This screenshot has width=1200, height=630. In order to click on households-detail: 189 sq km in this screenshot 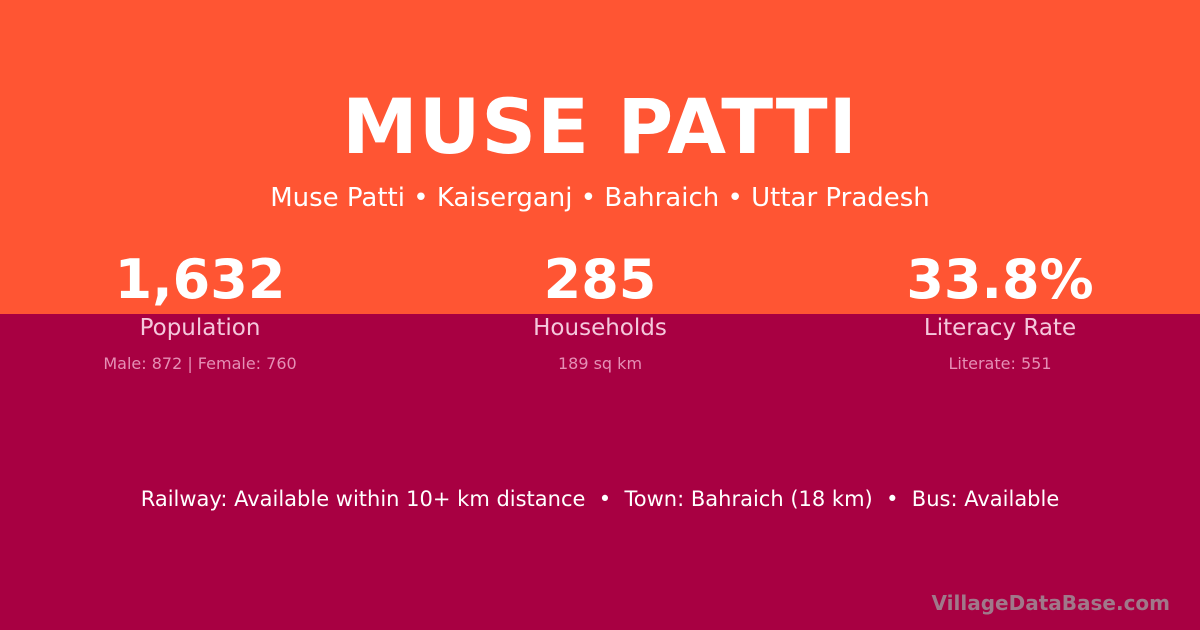, I will do `click(600, 363)`.